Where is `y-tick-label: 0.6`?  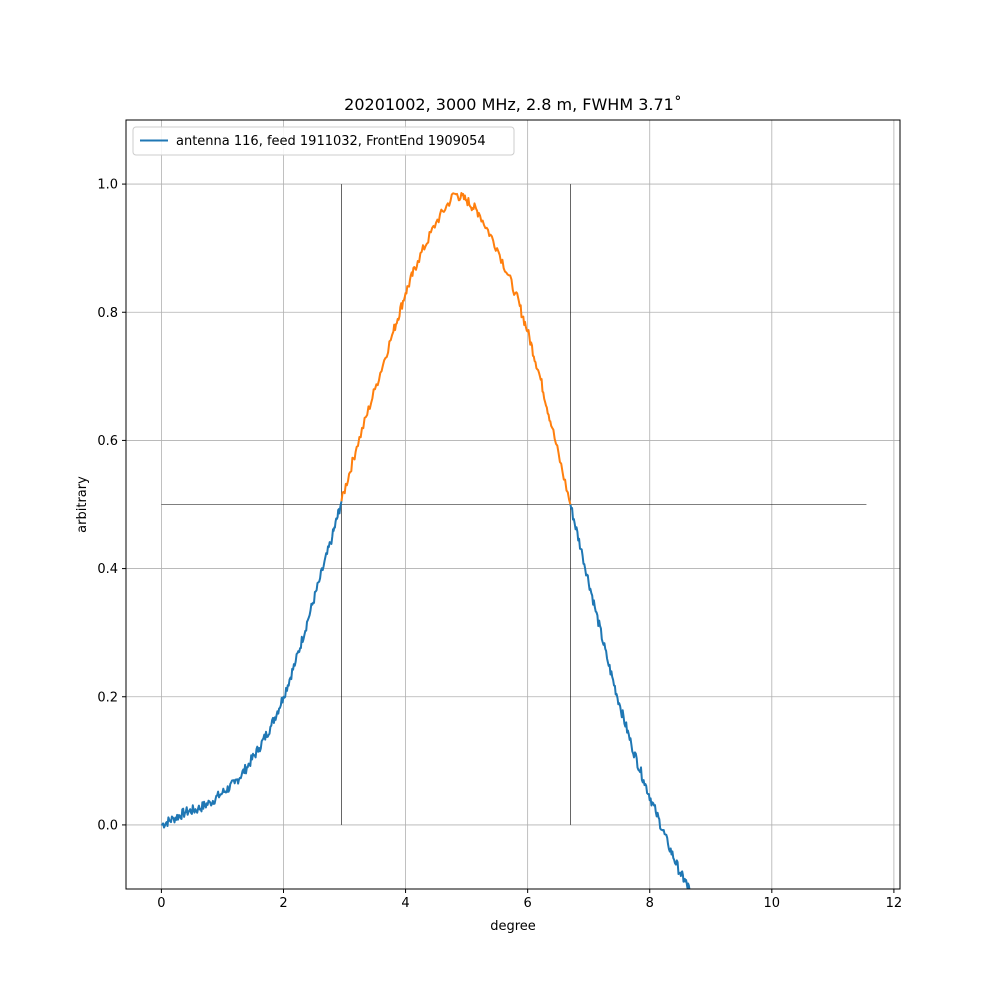 y-tick-label: 0.6 is located at coordinates (107, 441).